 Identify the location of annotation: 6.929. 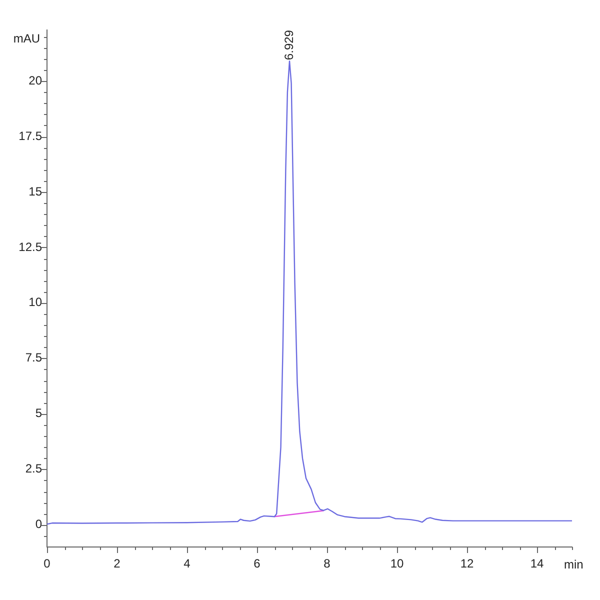
(289, 45).